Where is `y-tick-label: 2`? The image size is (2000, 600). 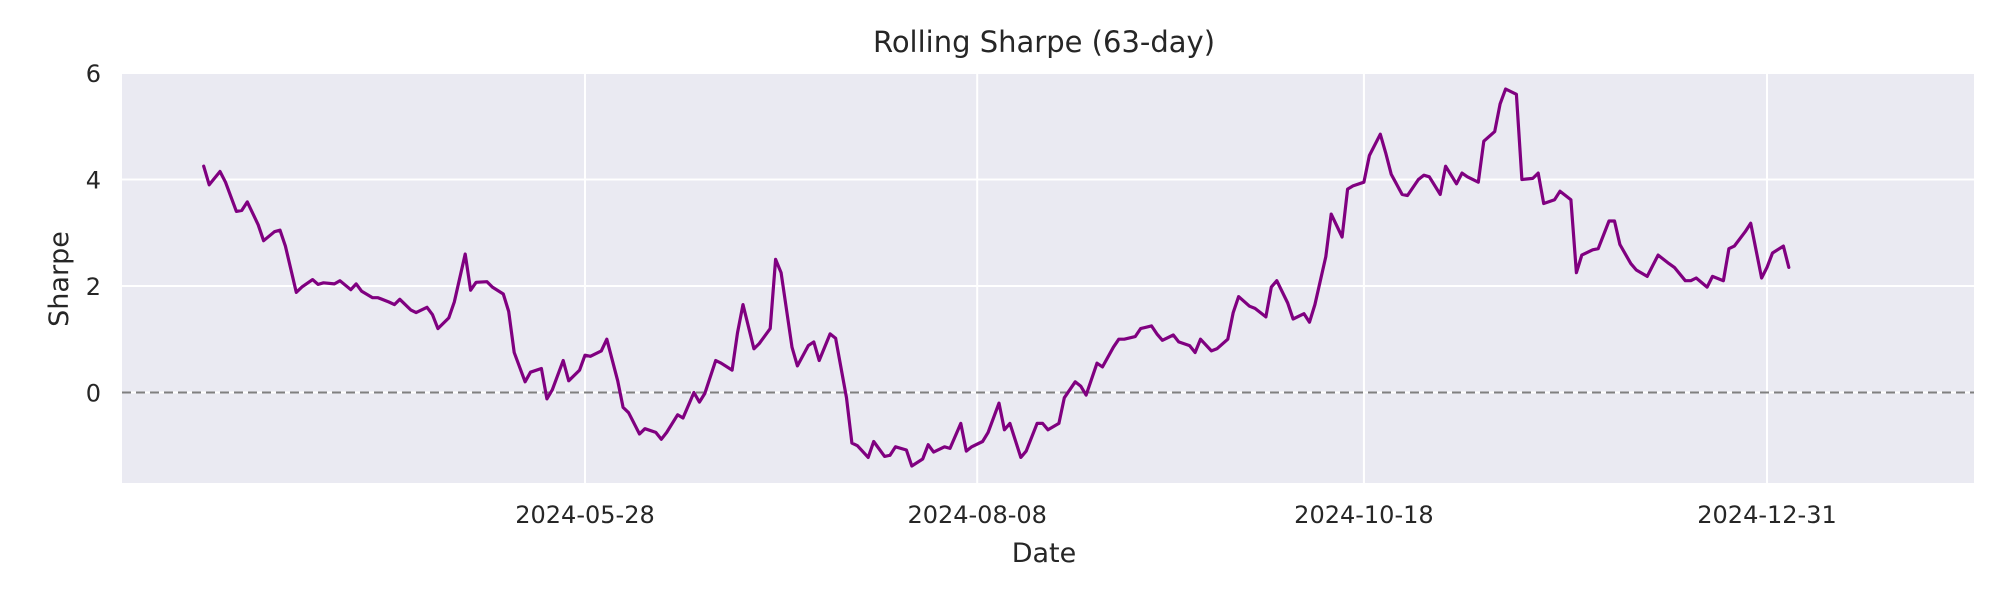
y-tick-label: 2 is located at coordinates (93, 287).